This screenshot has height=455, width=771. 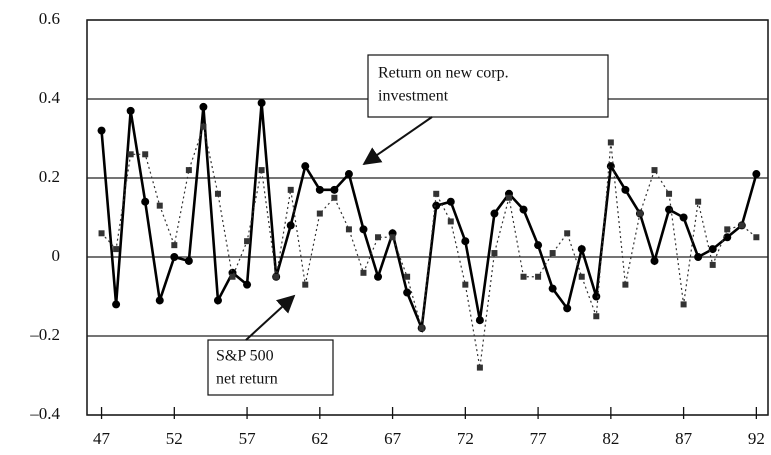 What do you see at coordinates (49, 176) in the screenshot?
I see `y-tick-label: 0.2` at bounding box center [49, 176].